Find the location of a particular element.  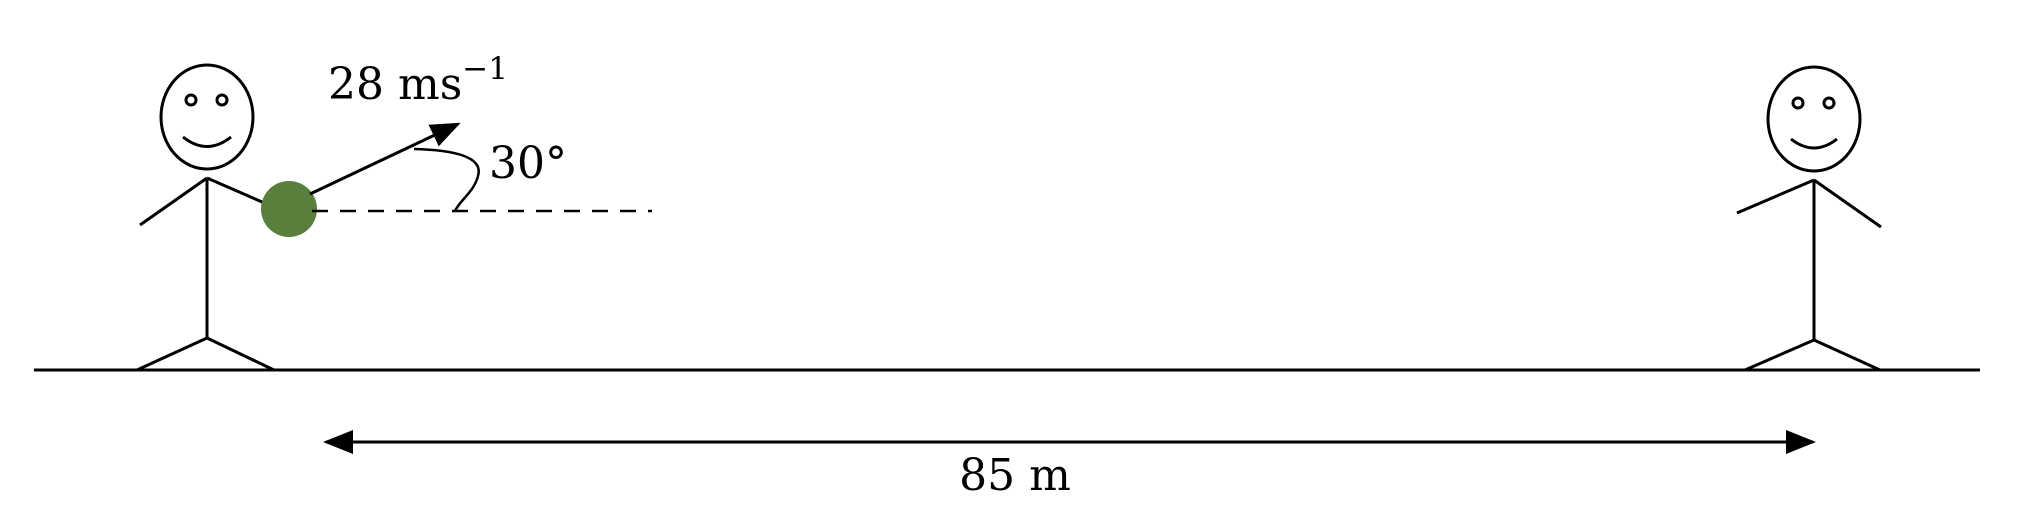

catcher-arm-left is located at coordinates (1775, 196).